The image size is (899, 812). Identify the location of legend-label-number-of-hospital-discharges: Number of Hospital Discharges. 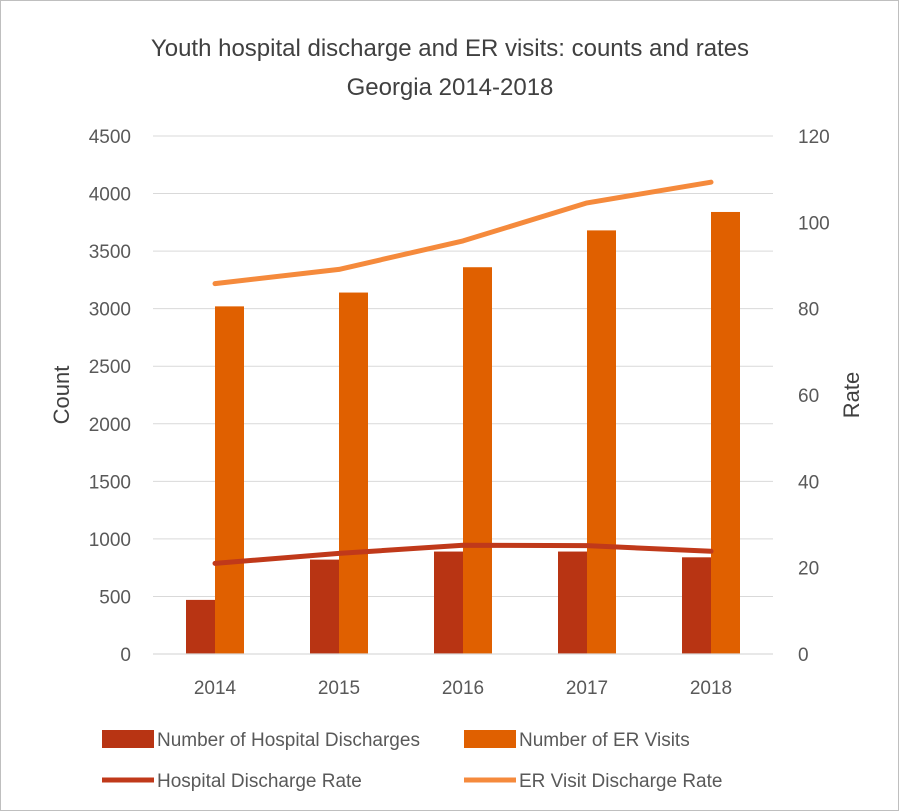
(288, 740).